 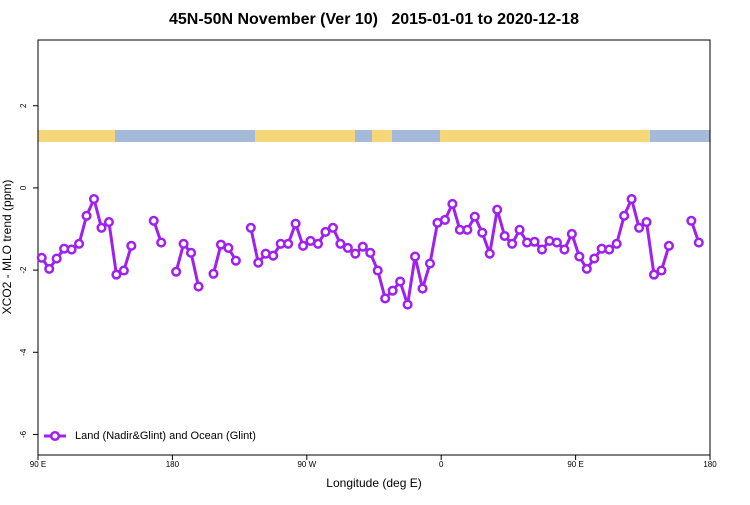 I want to click on y-tick-label: -4, so click(x=23, y=352).